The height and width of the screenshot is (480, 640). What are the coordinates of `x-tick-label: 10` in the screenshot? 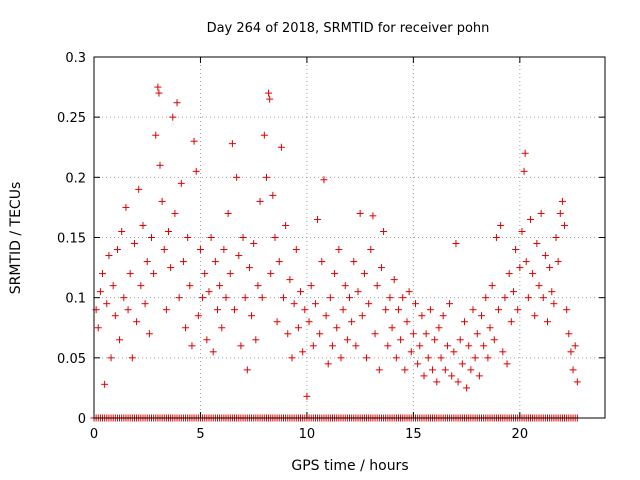 It's located at (307, 434).